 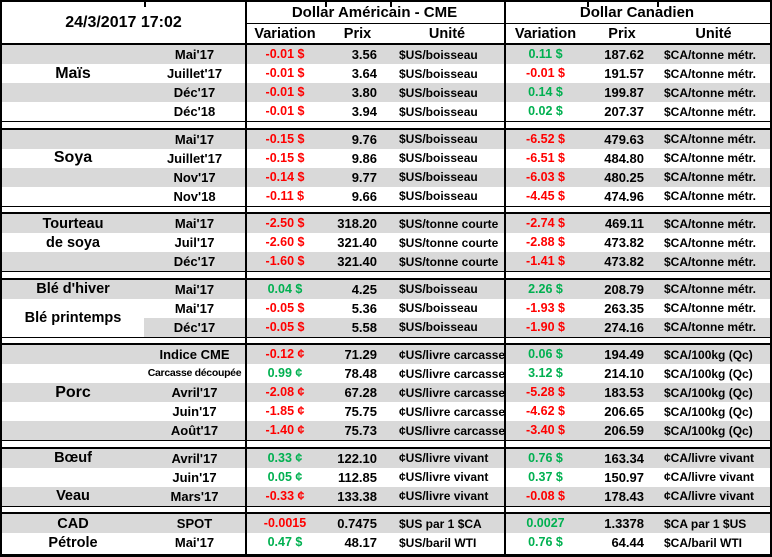 I want to click on us-variation-cell: 0.04 $, so click(x=285, y=288).